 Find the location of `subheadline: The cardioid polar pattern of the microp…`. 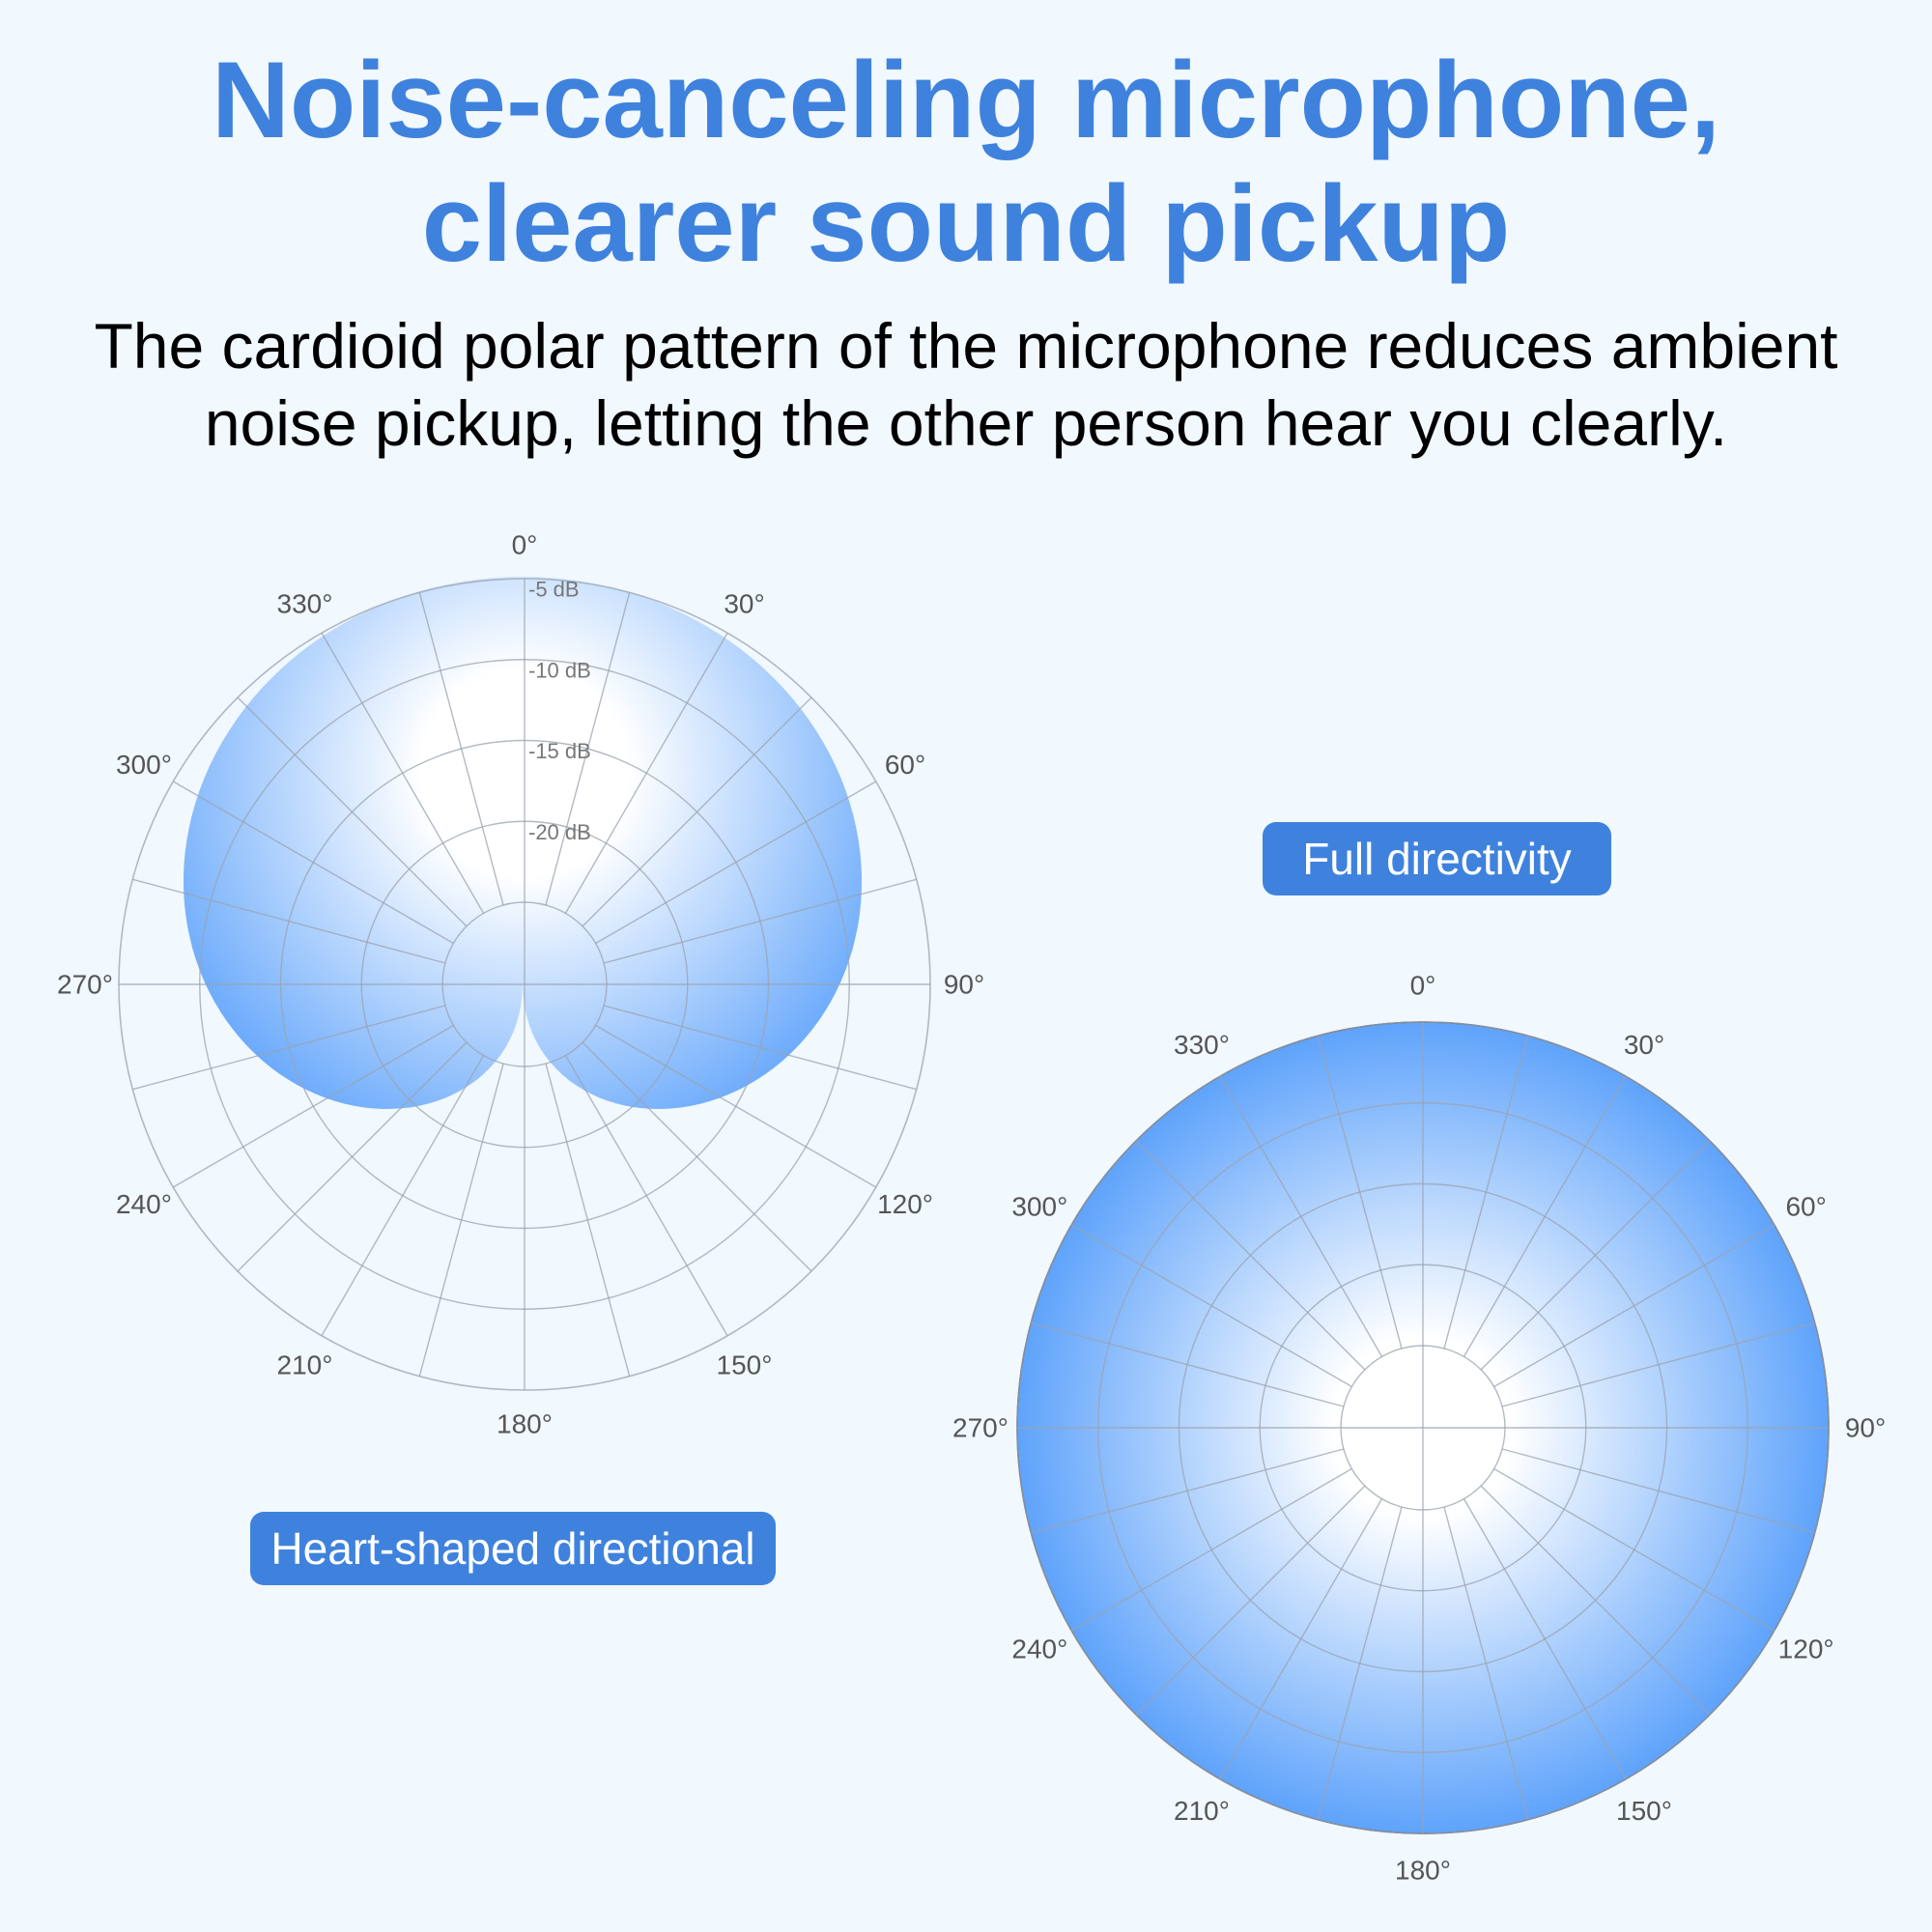

subheadline: The cardioid polar pattern of the microp… is located at coordinates (966, 384).